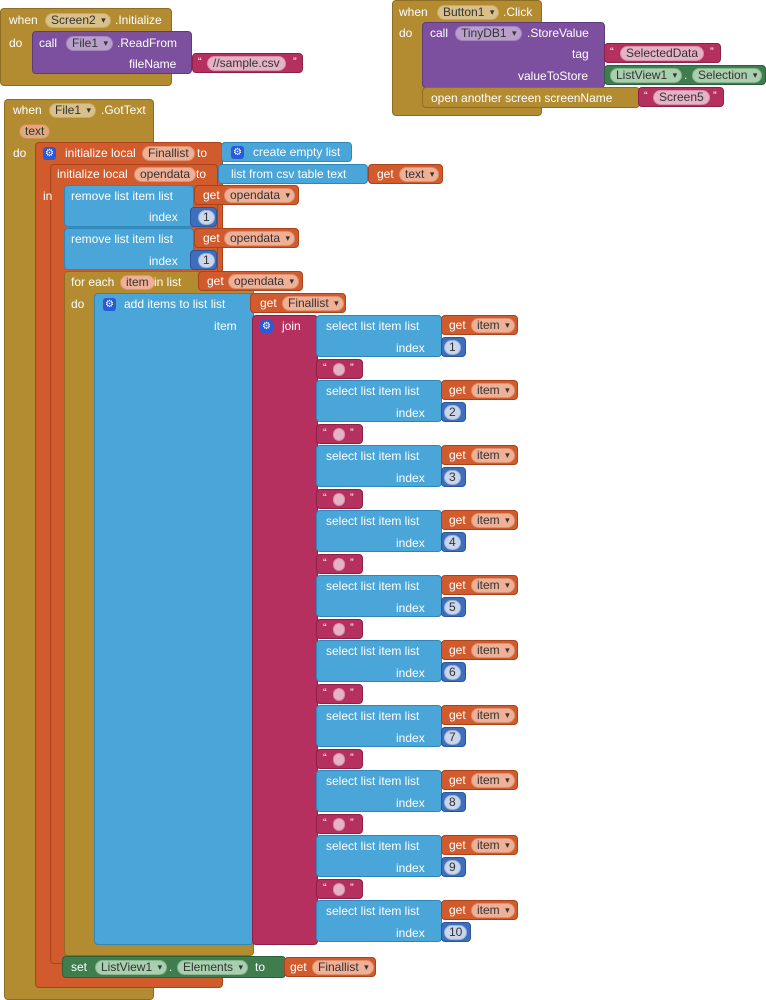  I want to click on index-number-field: 6, so click(452, 672).